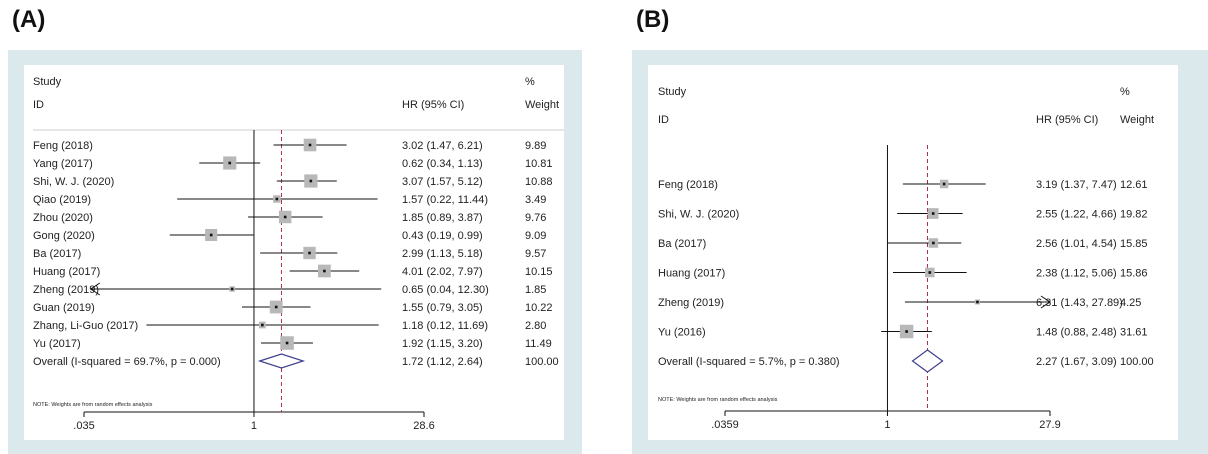 This screenshot has width=1208, height=454. I want to click on study-weight: 10.88, so click(539, 182).